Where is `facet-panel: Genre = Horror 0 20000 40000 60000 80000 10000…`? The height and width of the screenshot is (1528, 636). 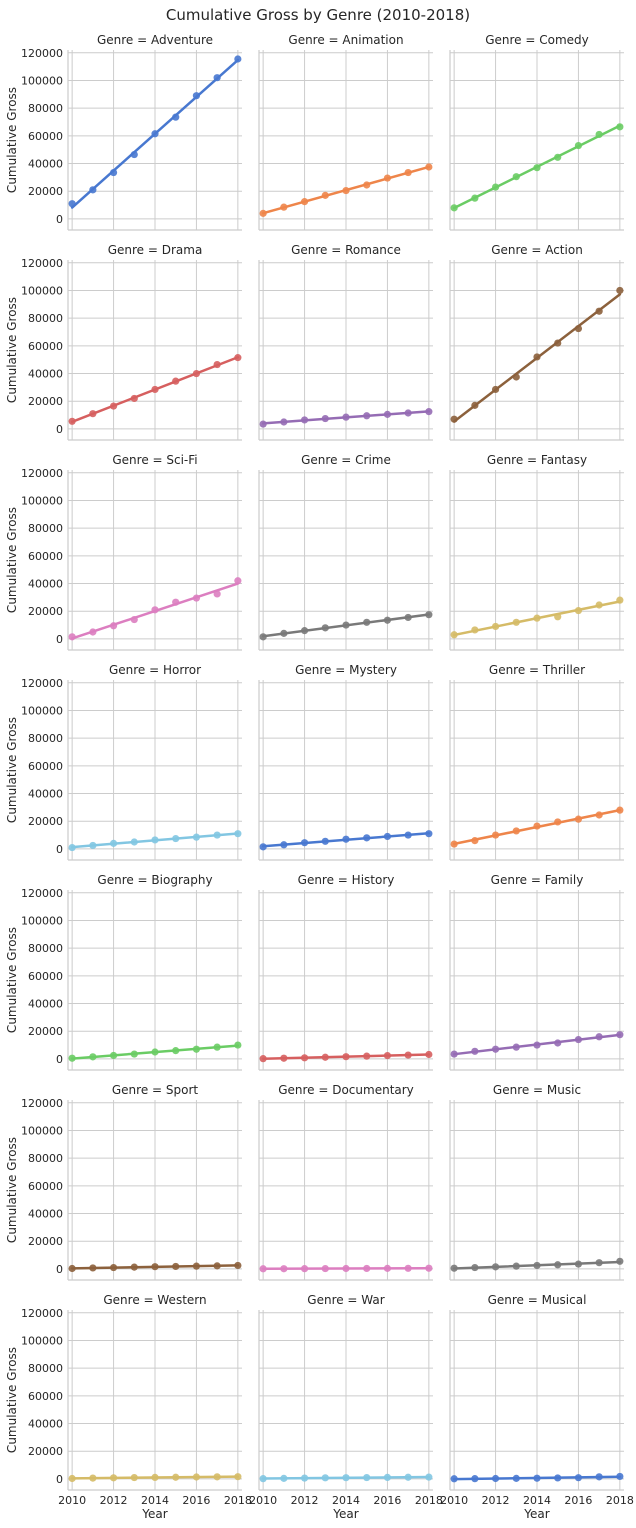
facet-panel: Genre = Horror 0 20000 40000 60000 80000 10000… is located at coordinates (123, 762).